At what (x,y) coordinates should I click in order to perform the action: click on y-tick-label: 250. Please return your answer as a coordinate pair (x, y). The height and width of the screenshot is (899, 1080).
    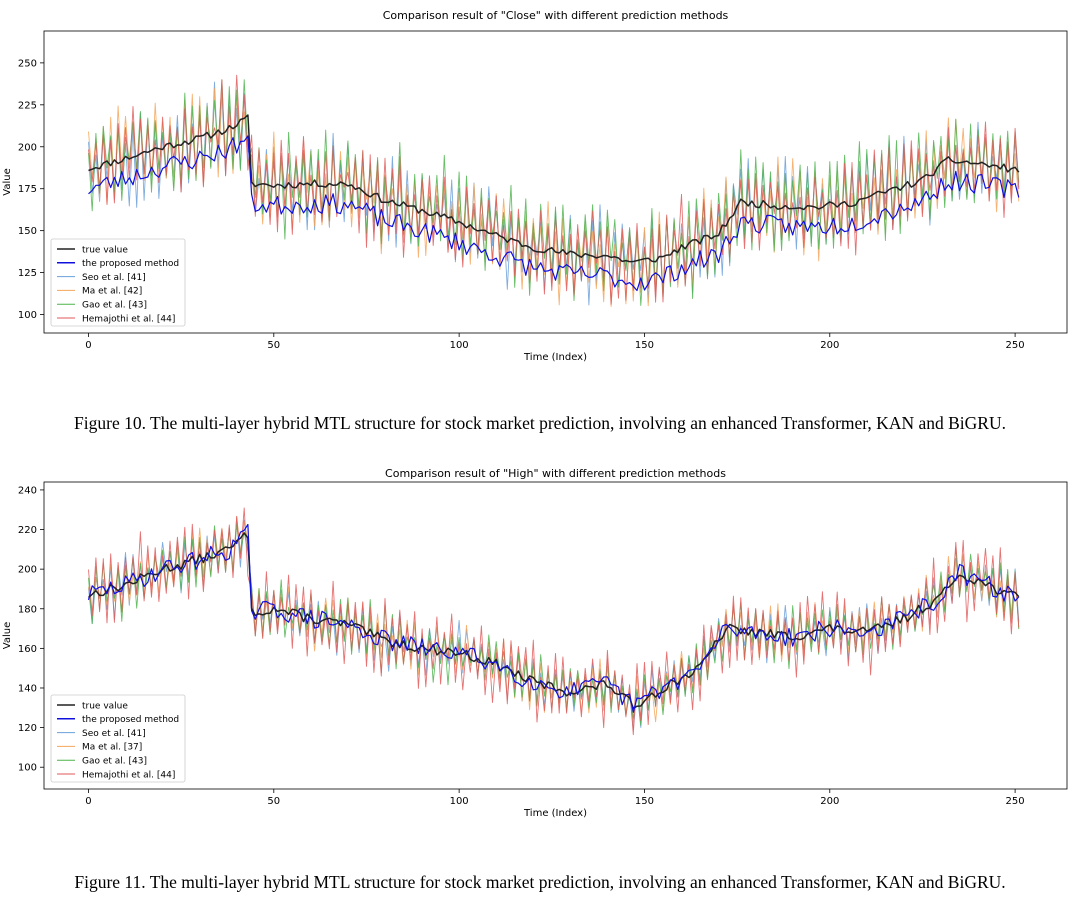
    Looking at the image, I should click on (27, 63).